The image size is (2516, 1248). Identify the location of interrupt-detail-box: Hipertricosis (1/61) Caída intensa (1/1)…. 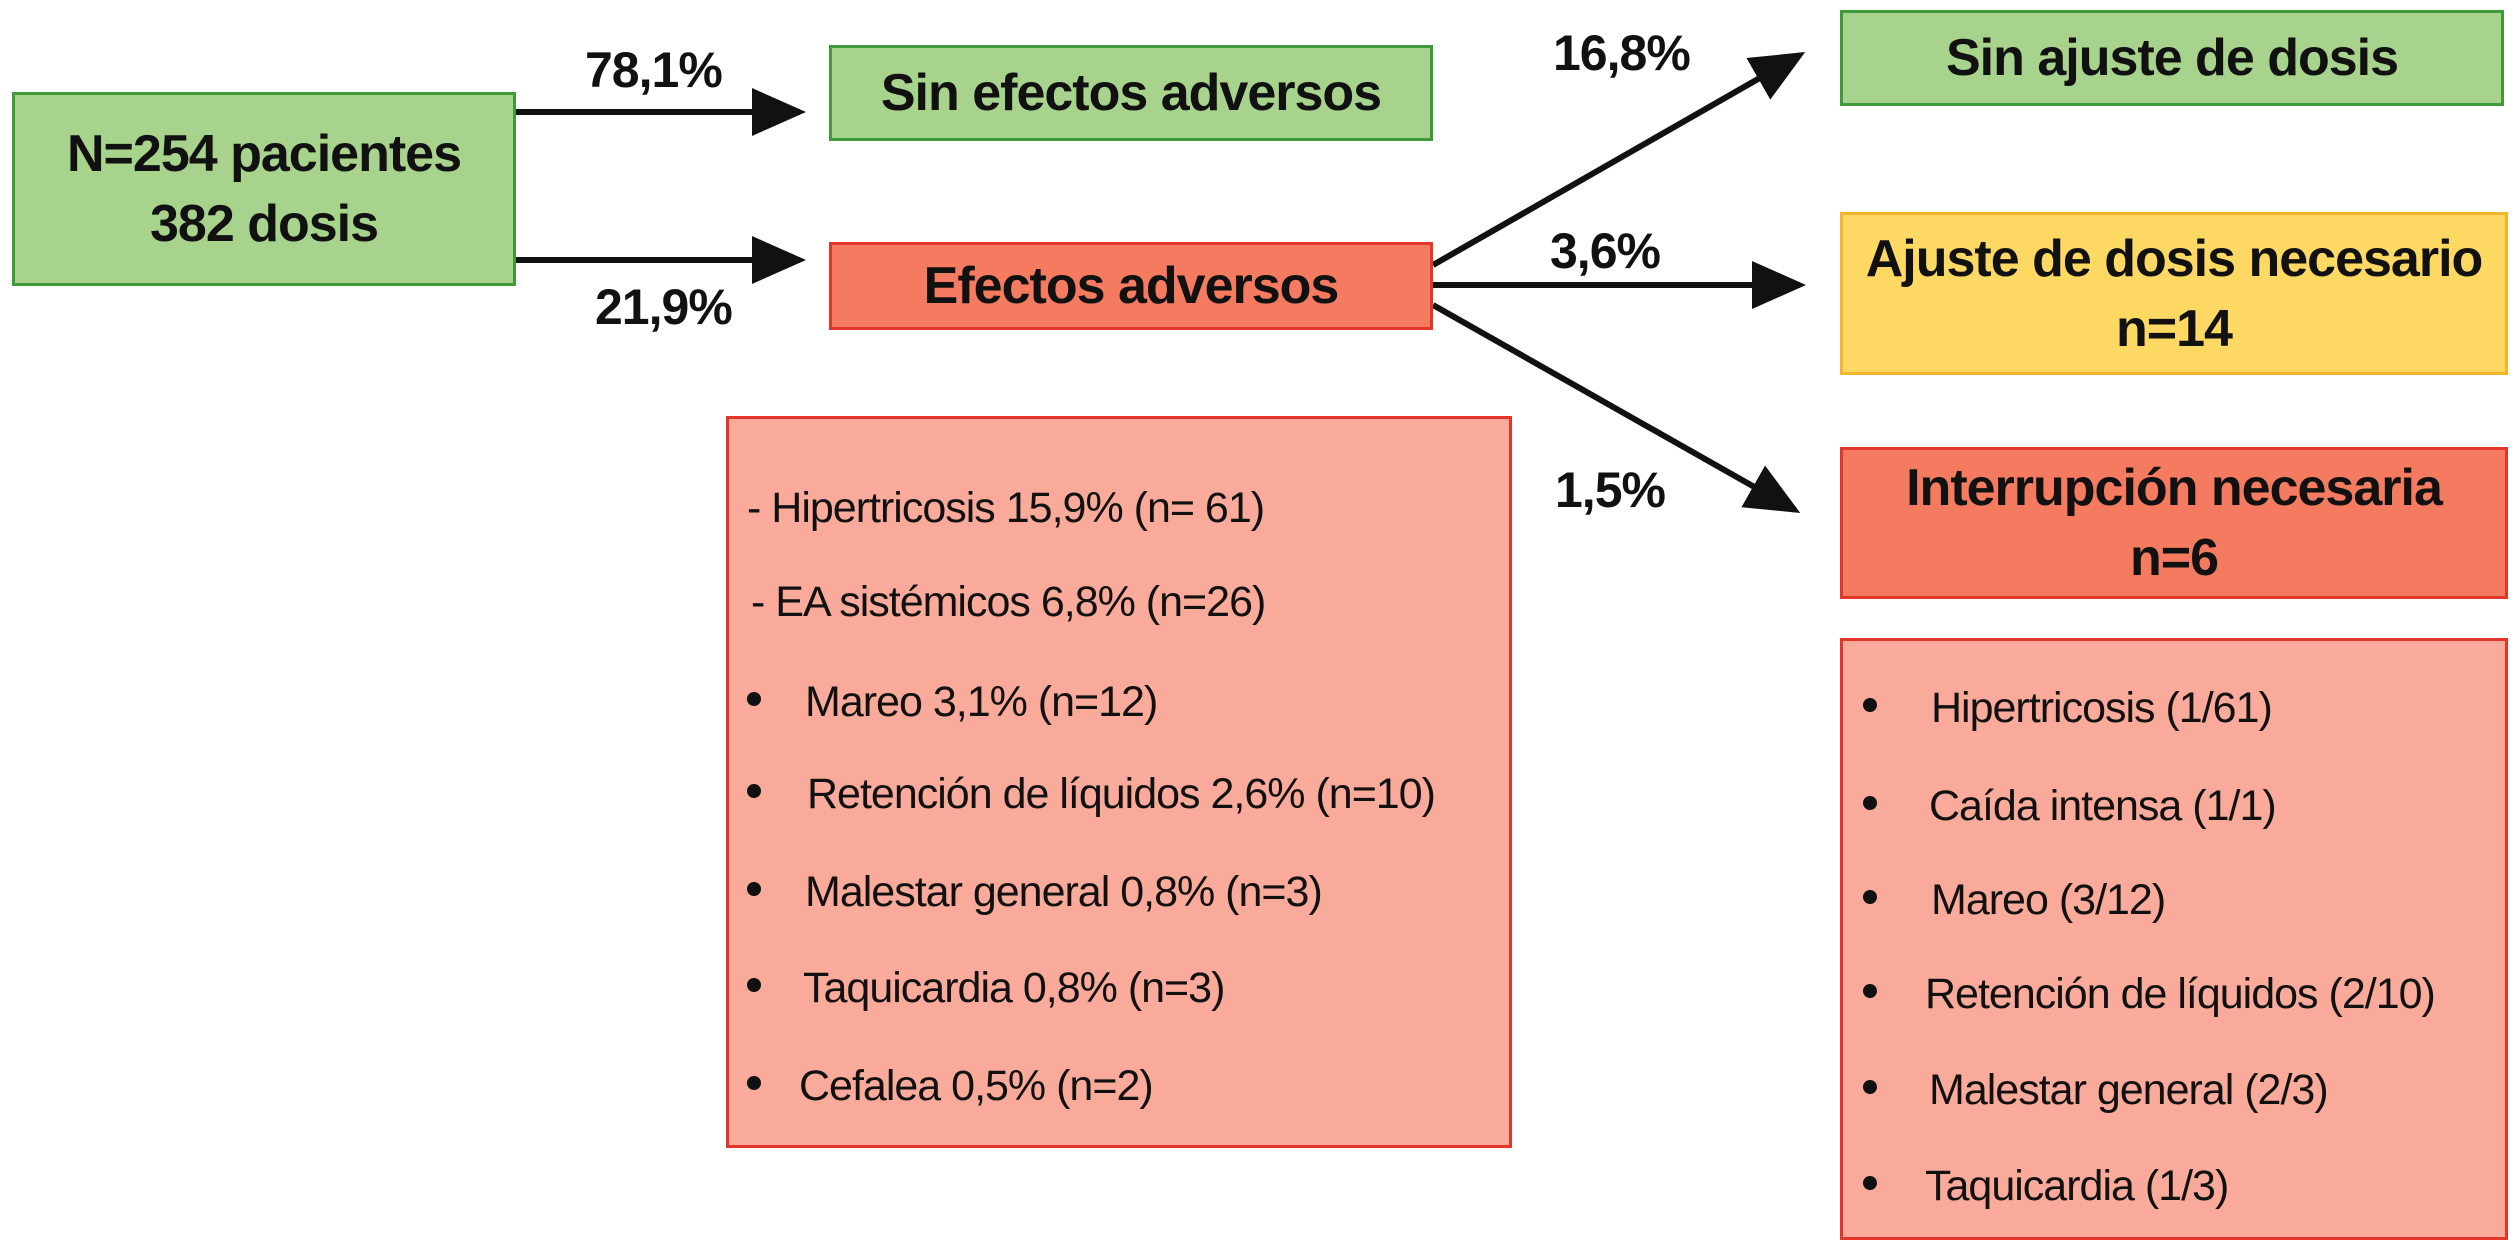
(2174, 939).